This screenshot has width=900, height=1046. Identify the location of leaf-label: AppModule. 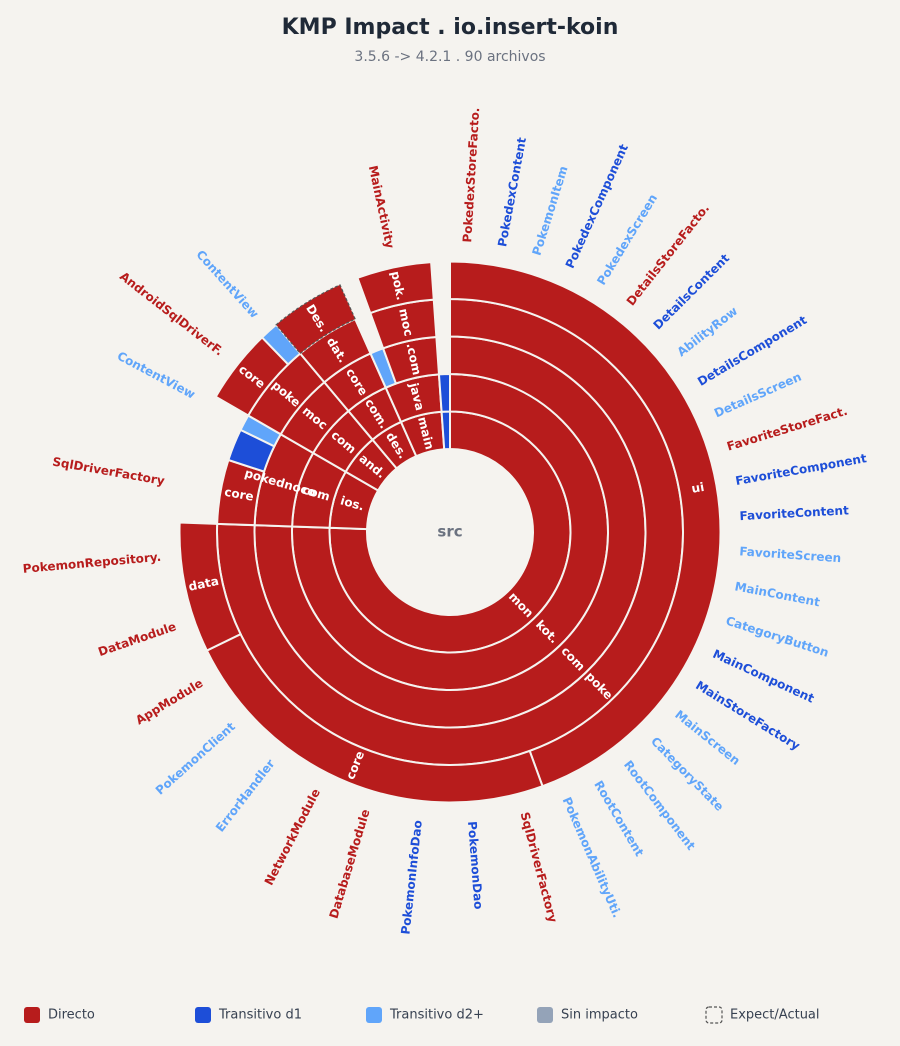
(169, 701).